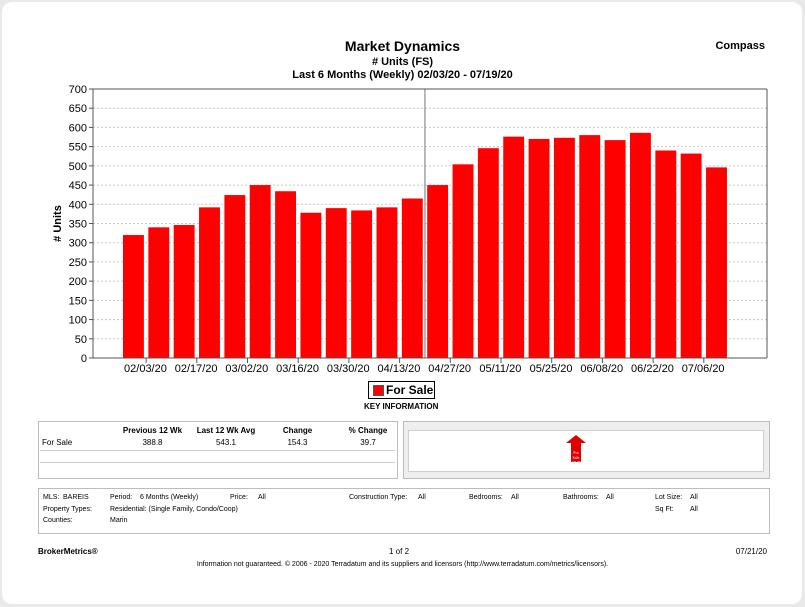 This screenshot has width=805, height=607. I want to click on stats-header, so click(76, 430).